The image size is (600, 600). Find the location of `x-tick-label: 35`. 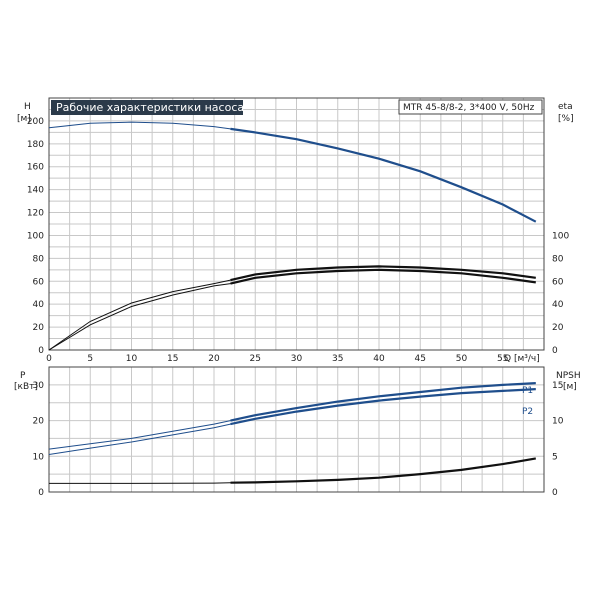

x-tick-label: 35 is located at coordinates (337, 359).